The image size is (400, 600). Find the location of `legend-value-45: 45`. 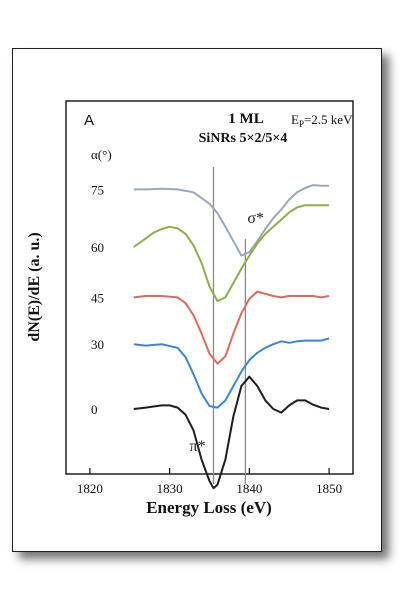

legend-value-45: 45 is located at coordinates (97, 297).